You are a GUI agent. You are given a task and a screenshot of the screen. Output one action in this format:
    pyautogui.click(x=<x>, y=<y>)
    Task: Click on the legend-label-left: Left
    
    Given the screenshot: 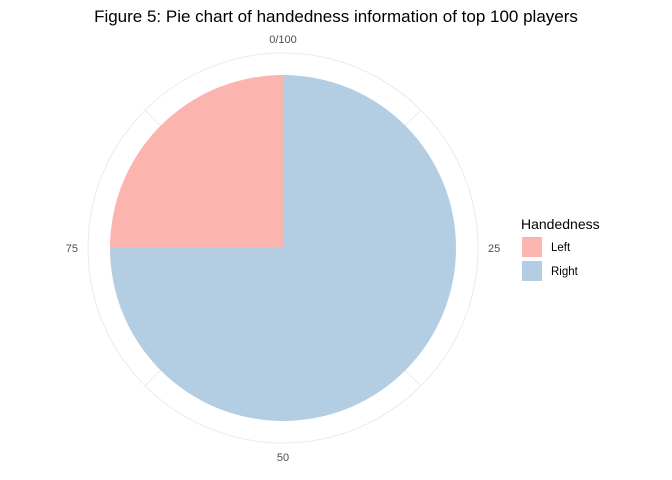 What is the action you would take?
    pyautogui.click(x=561, y=248)
    